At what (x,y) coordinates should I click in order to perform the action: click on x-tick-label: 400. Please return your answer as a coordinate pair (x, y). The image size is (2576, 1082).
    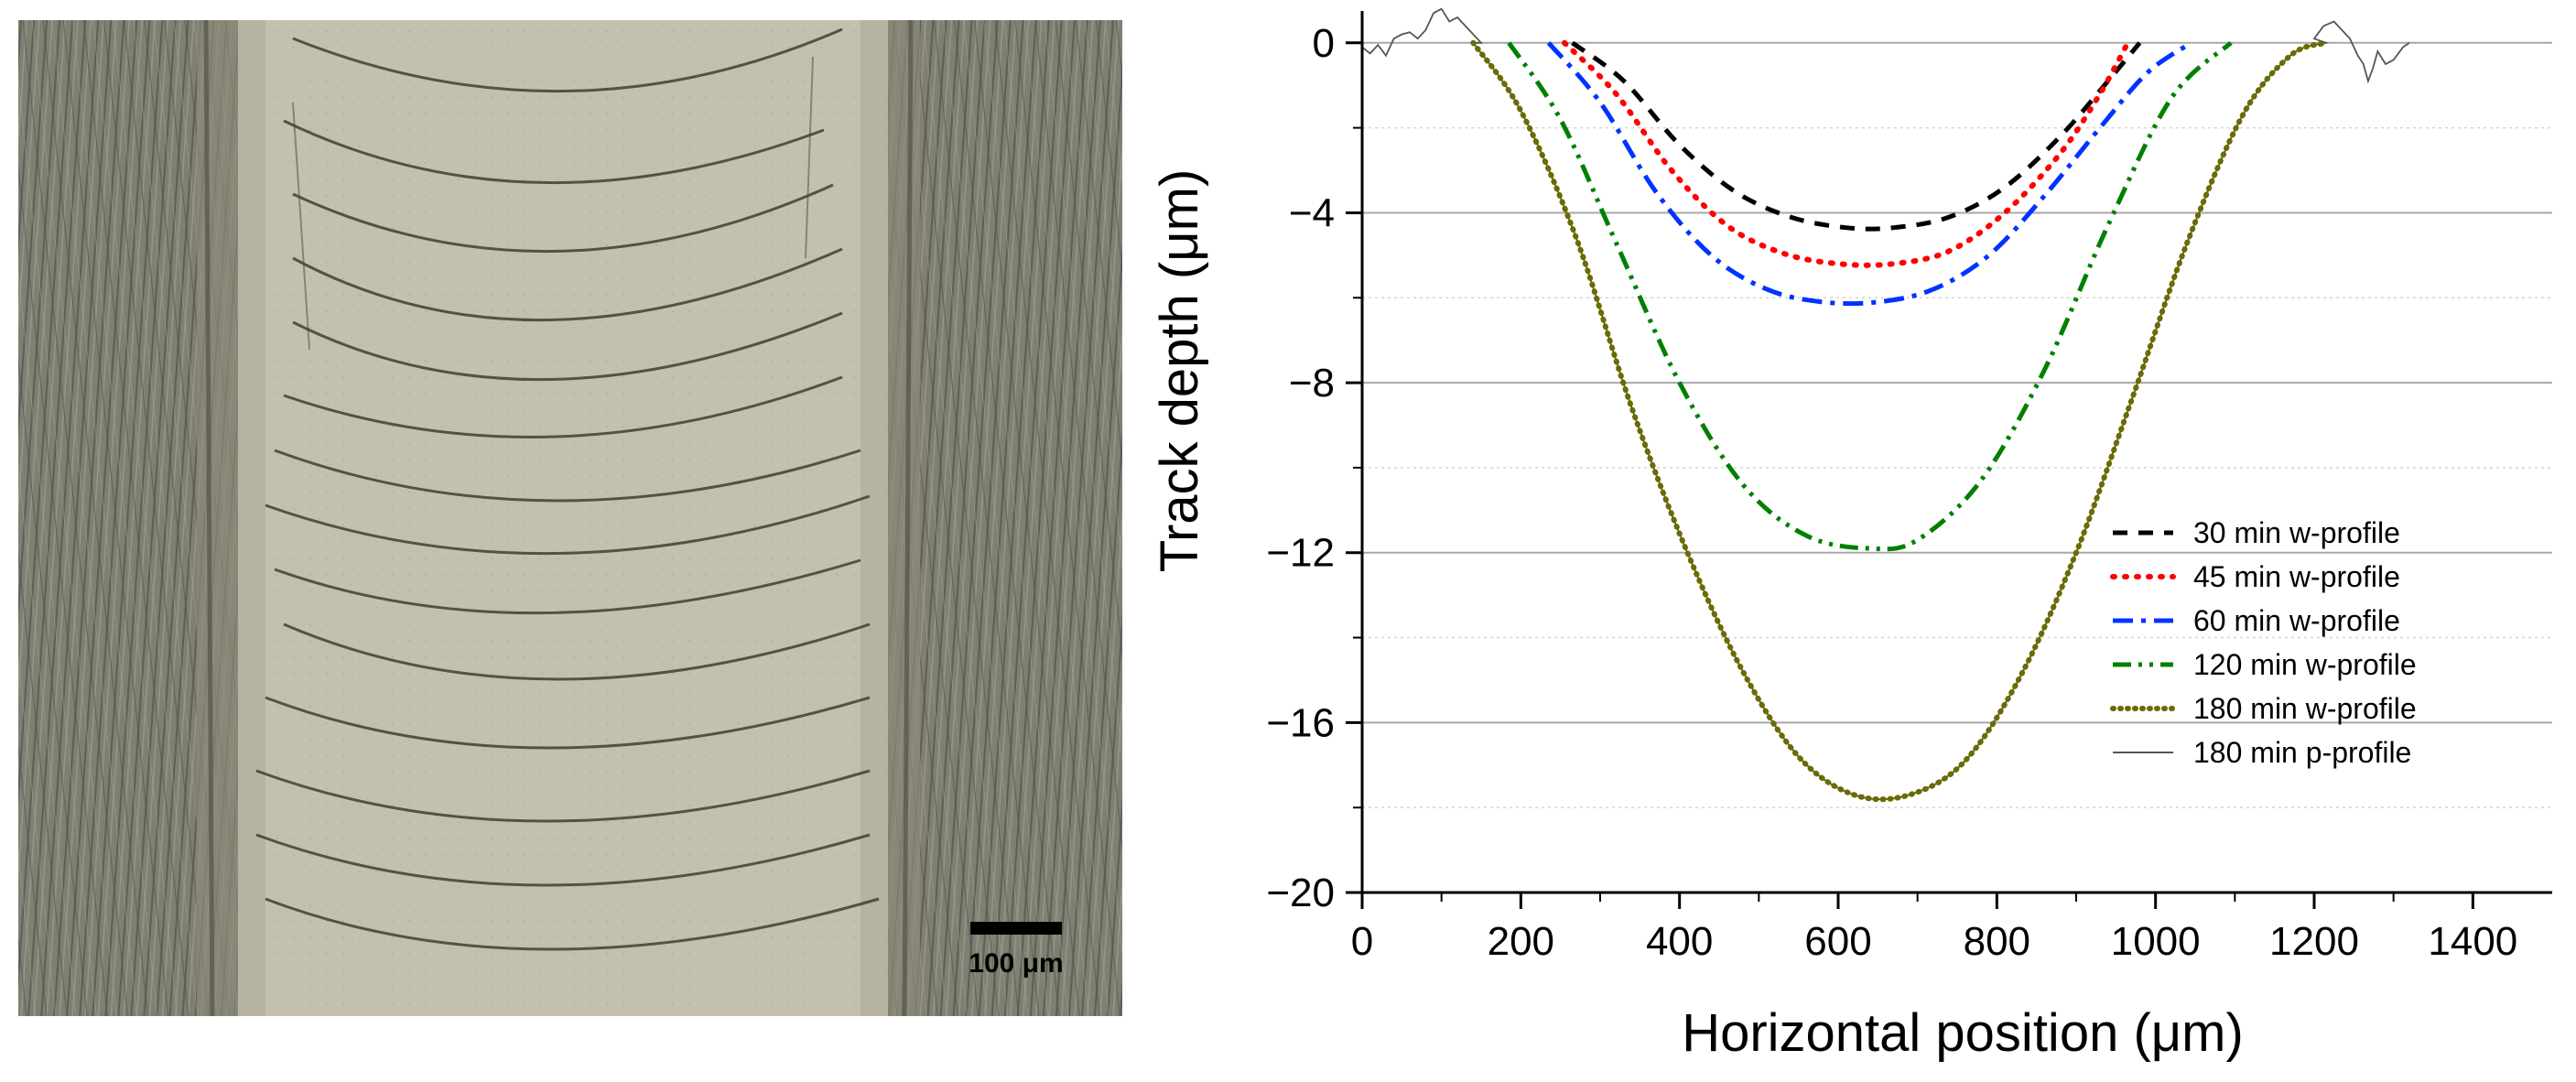
    Looking at the image, I should click on (1680, 942).